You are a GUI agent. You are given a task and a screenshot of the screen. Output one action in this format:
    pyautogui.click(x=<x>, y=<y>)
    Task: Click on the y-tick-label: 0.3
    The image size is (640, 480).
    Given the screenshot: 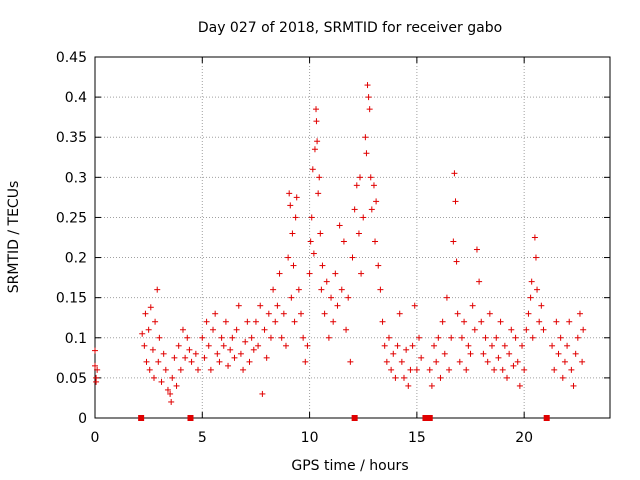 What is the action you would take?
    pyautogui.click(x=76, y=178)
    